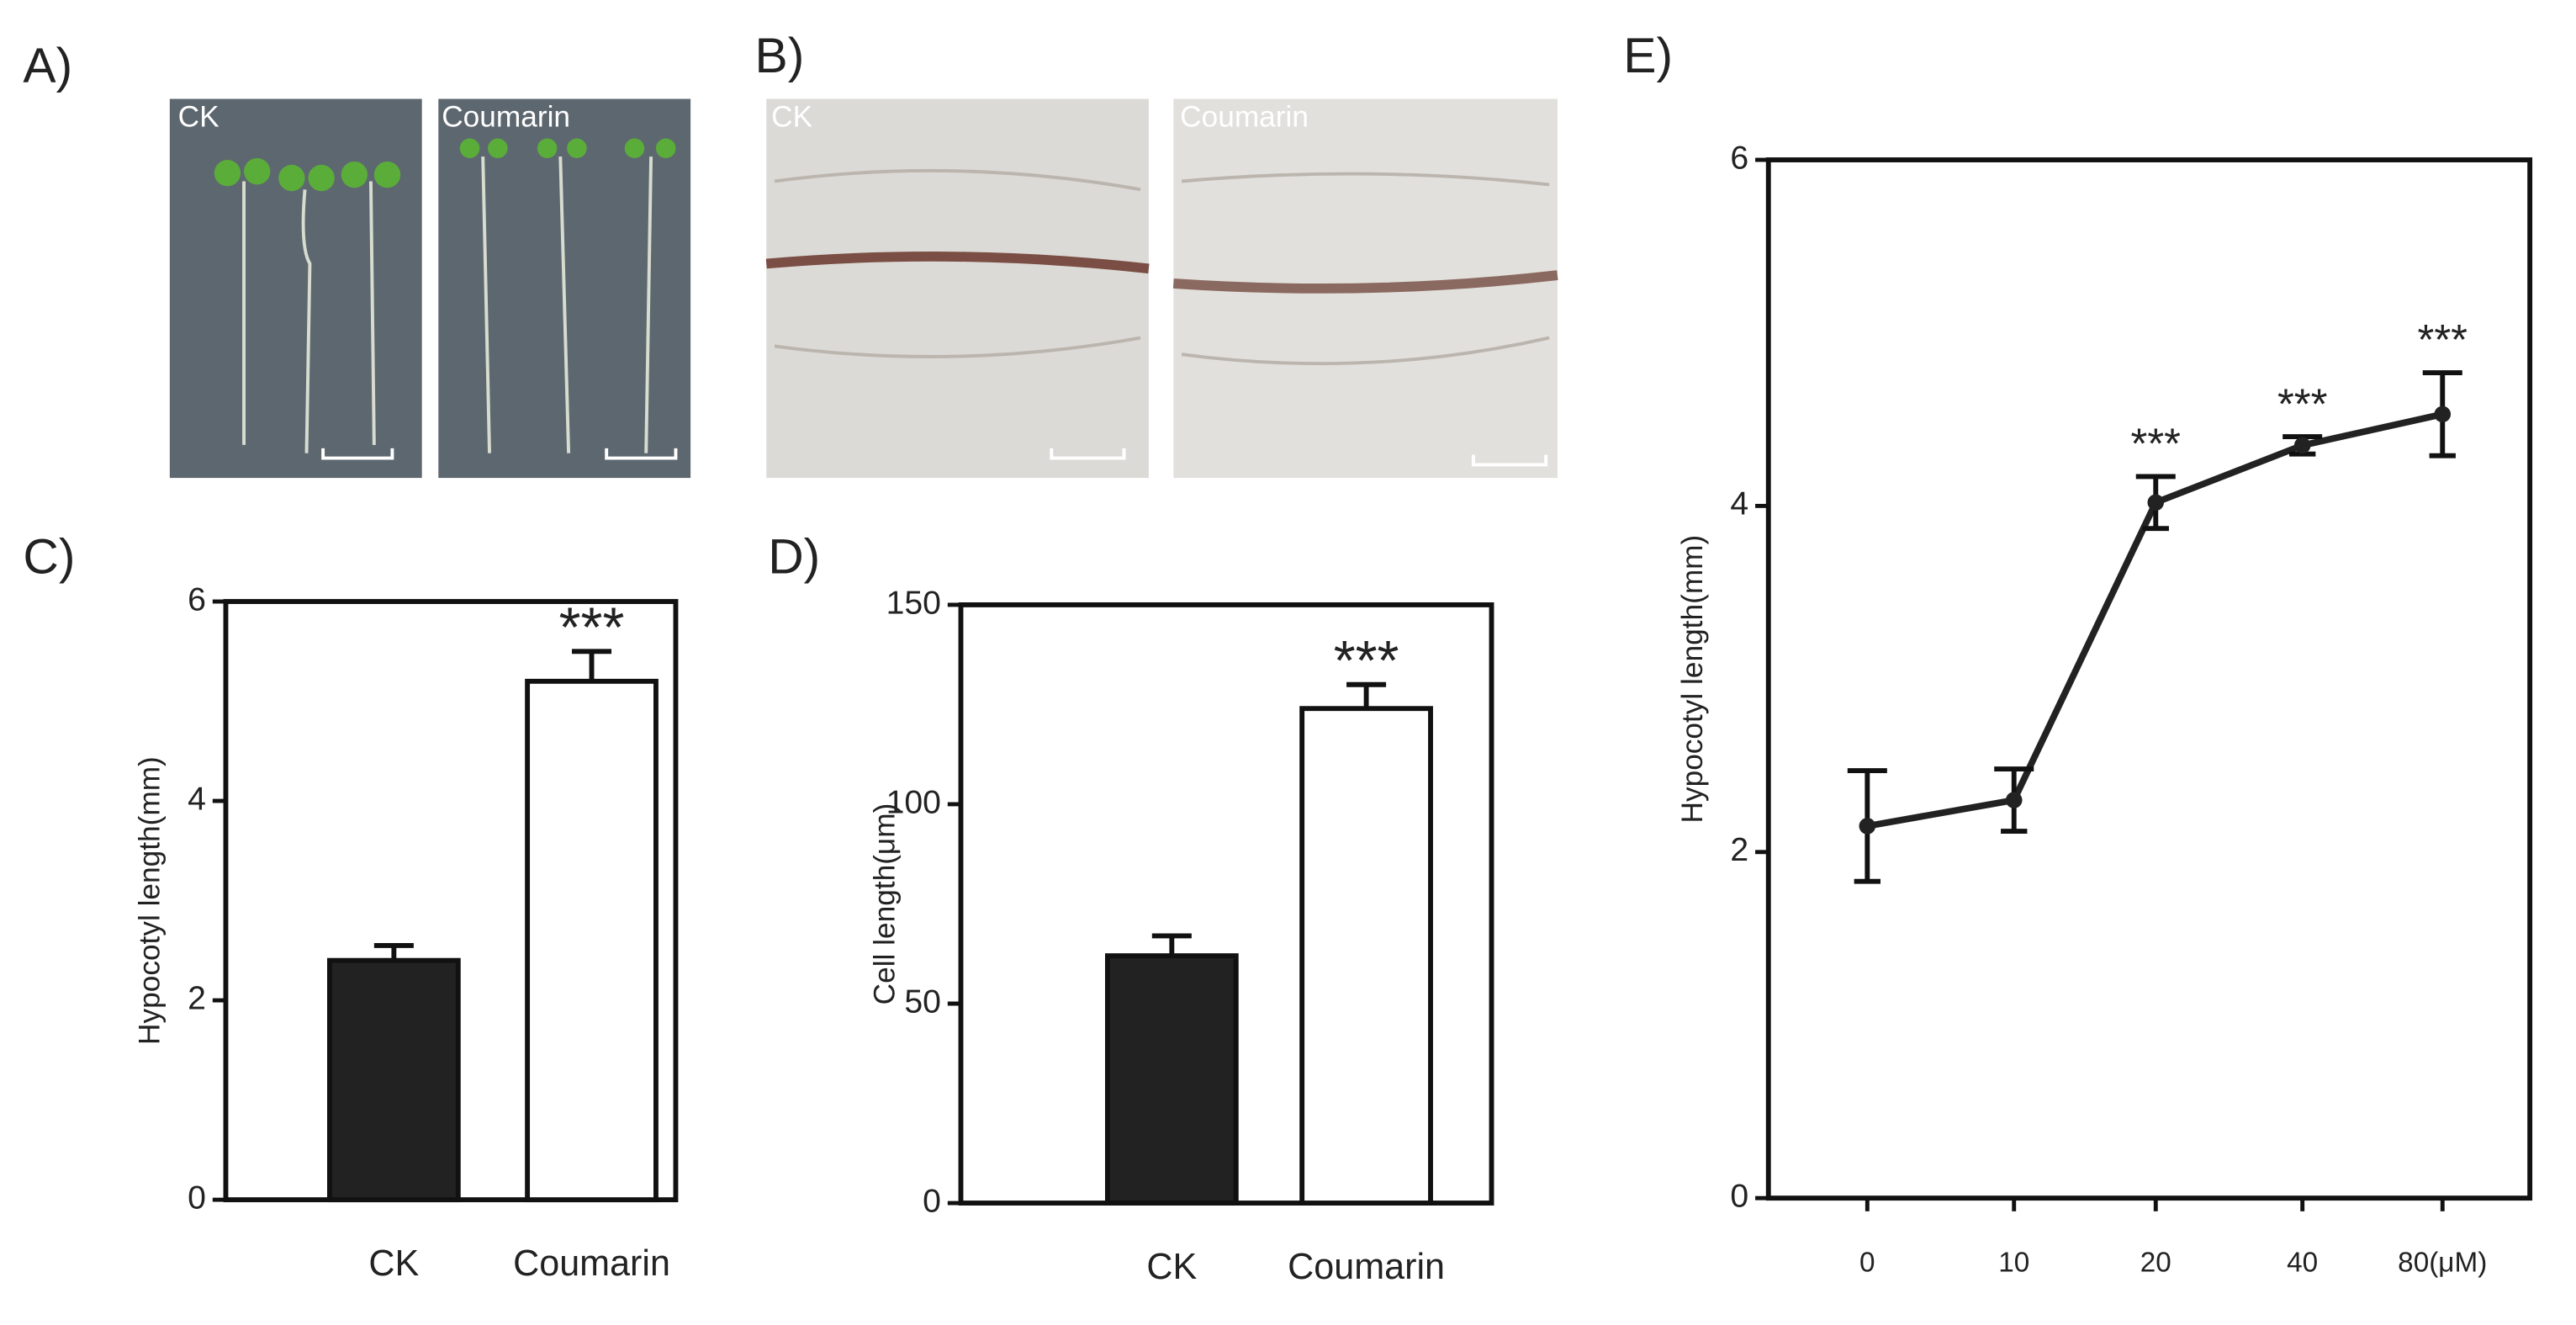 This screenshot has width=2576, height=1325. Describe the element at coordinates (885, 904) in the screenshot. I see `y-axis-label: Cell length(μm)` at that location.